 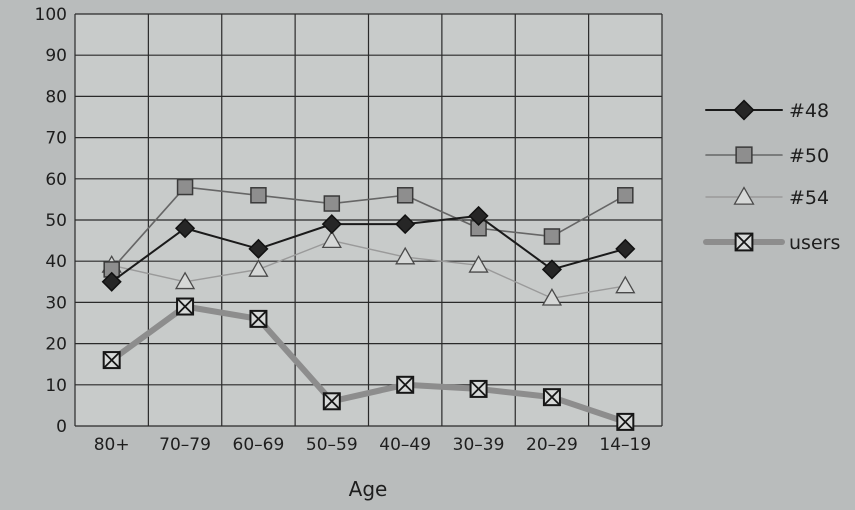 I want to click on series-n50, so click(x=368, y=228).